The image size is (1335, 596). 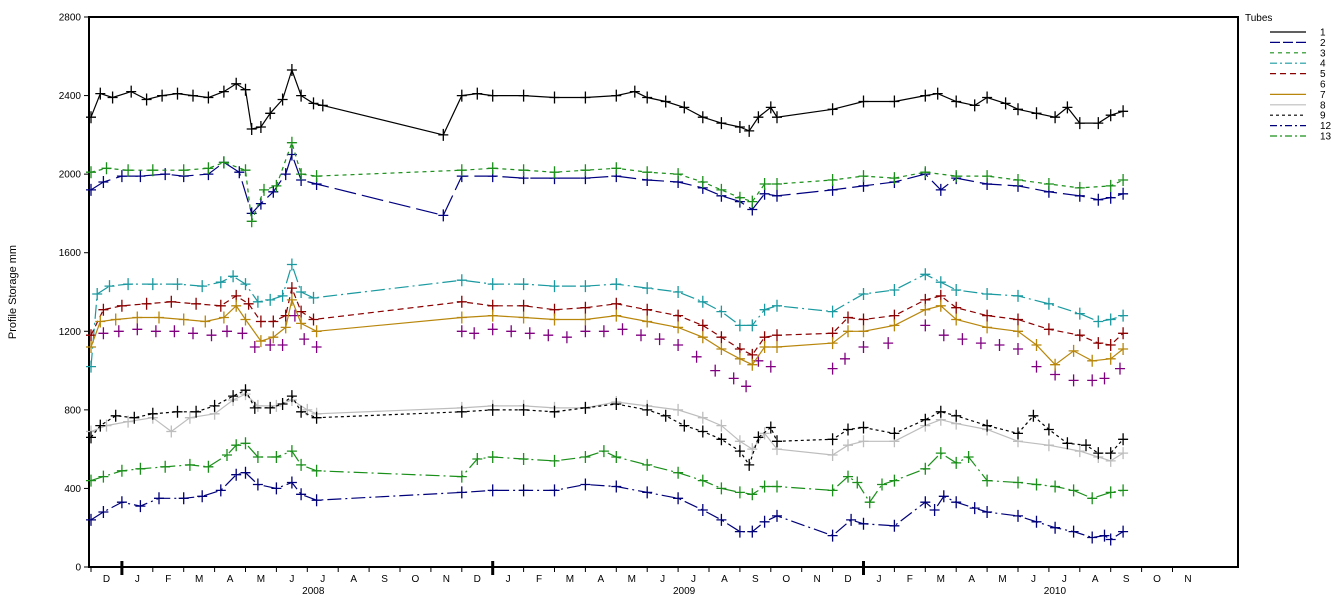 What do you see at coordinates (1002, 579) in the screenshot?
I see `x-tick-label: M` at bounding box center [1002, 579].